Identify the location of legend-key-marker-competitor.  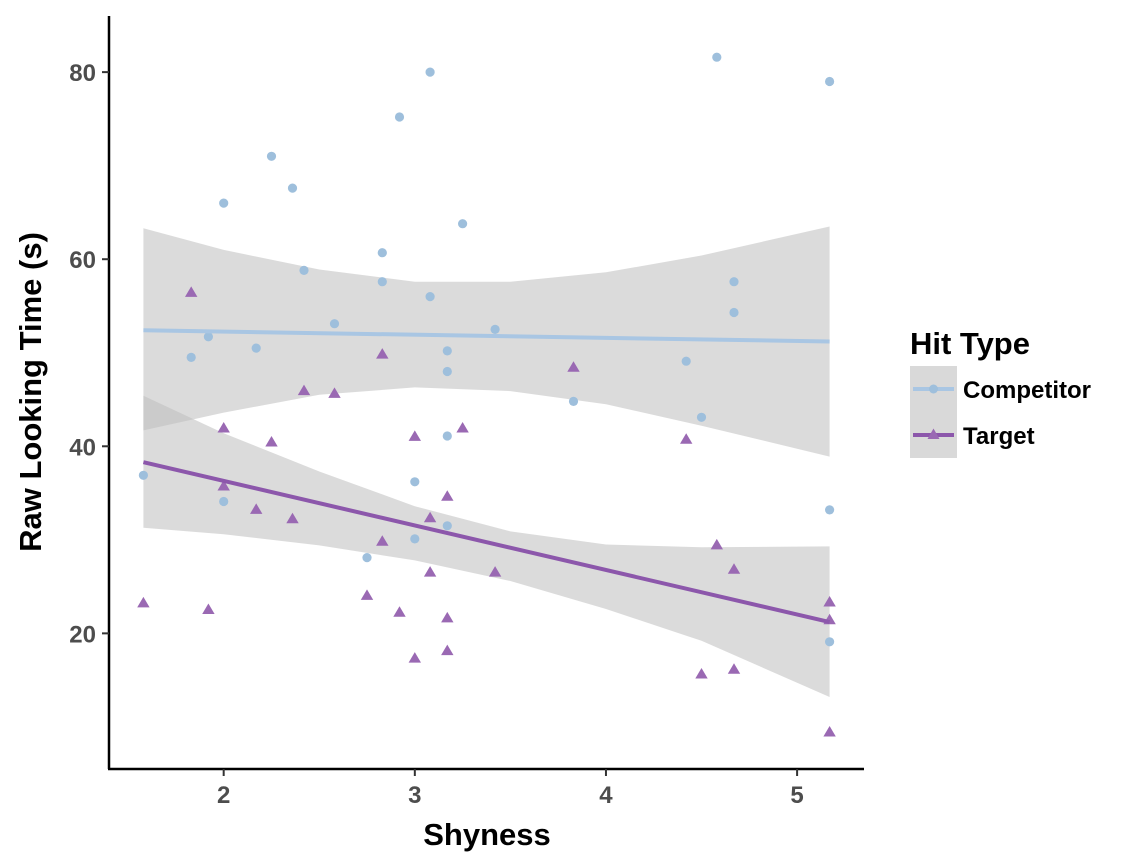
(933, 389).